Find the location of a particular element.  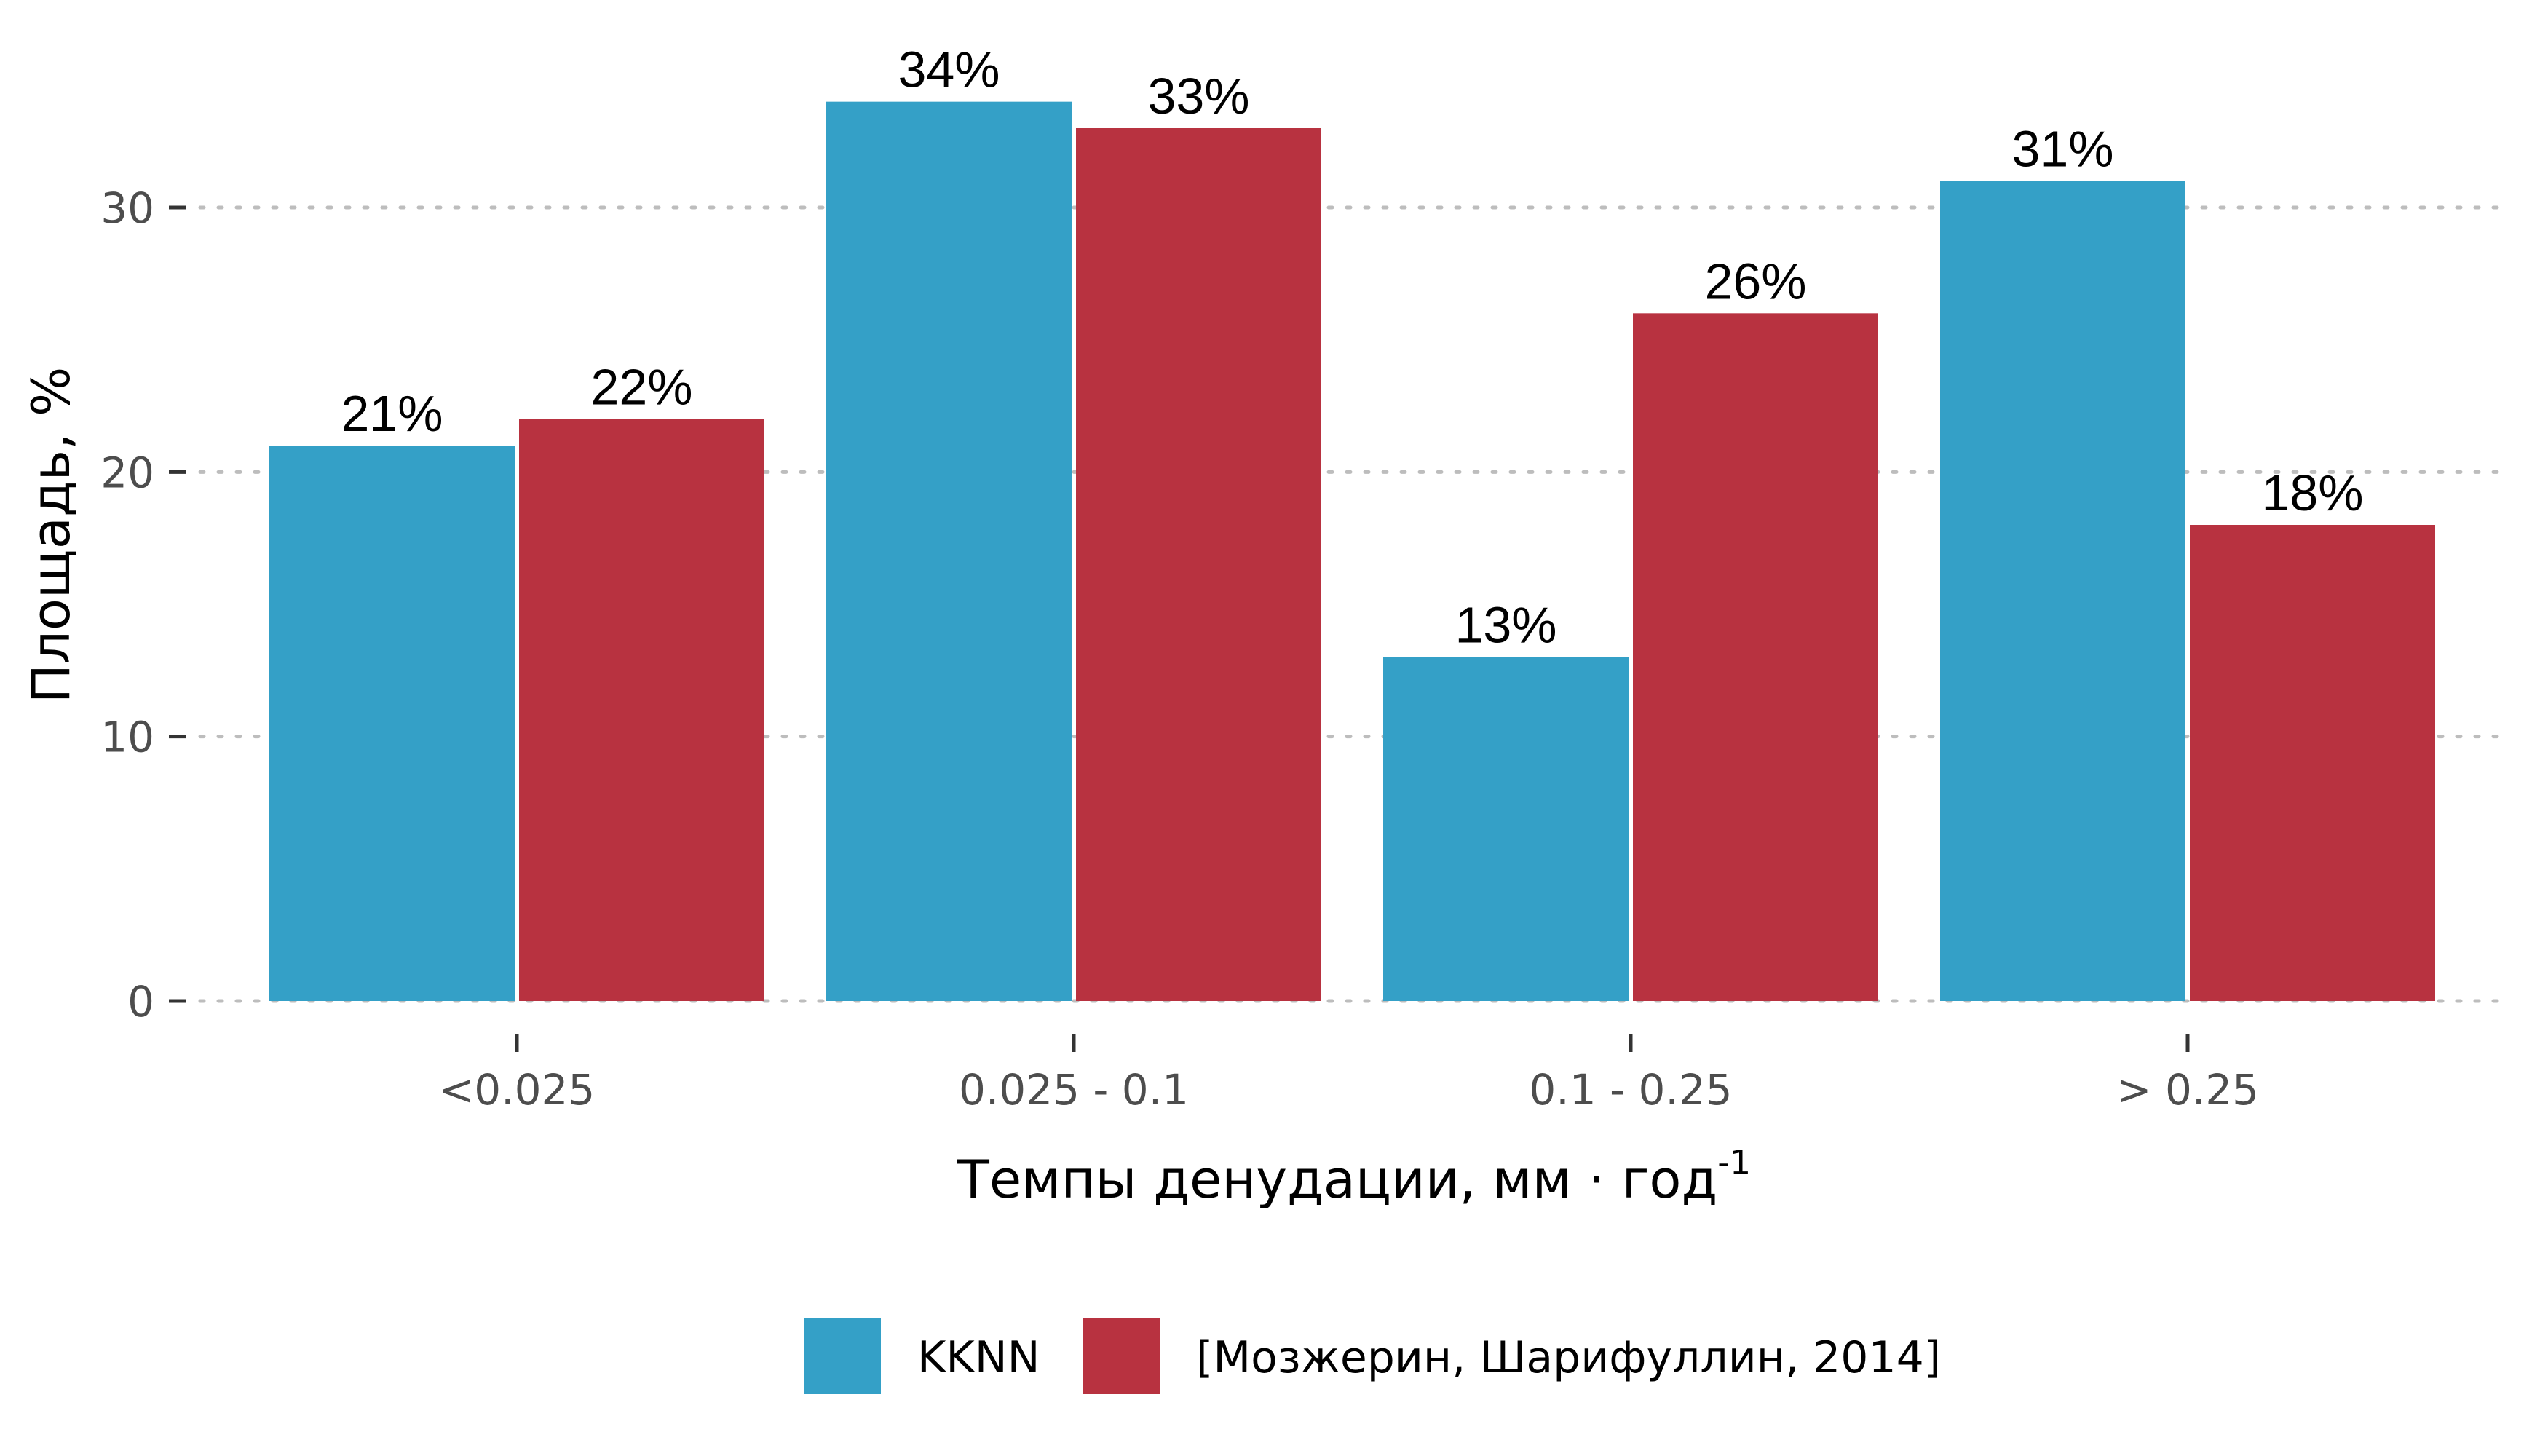

y-tick-label: 10 is located at coordinates (127, 737).